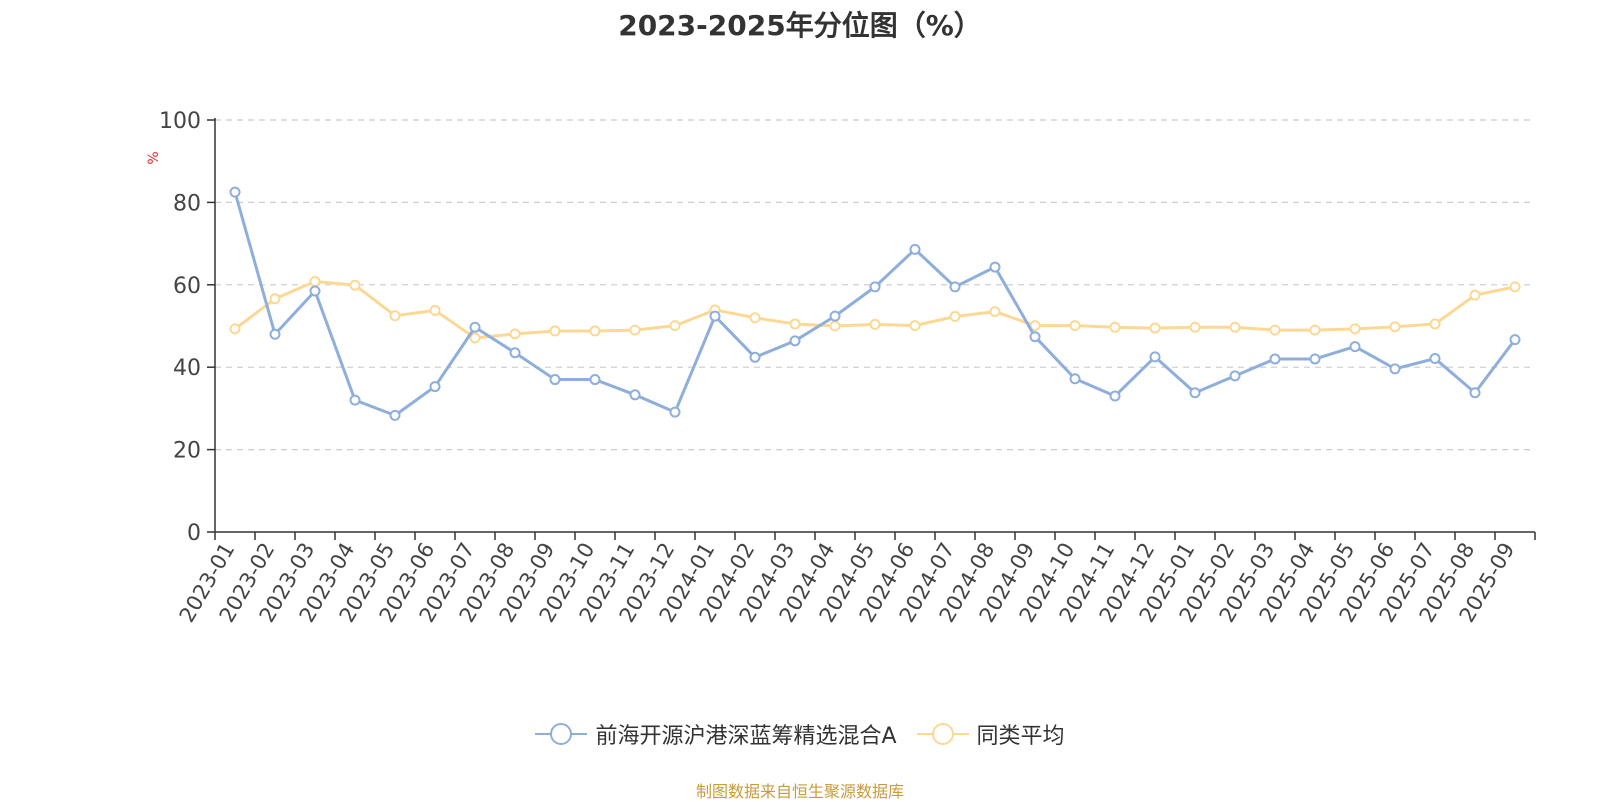  I want to click on legend-item-fund: 前海开源沪港深蓝筹精选混合A, so click(716, 734).